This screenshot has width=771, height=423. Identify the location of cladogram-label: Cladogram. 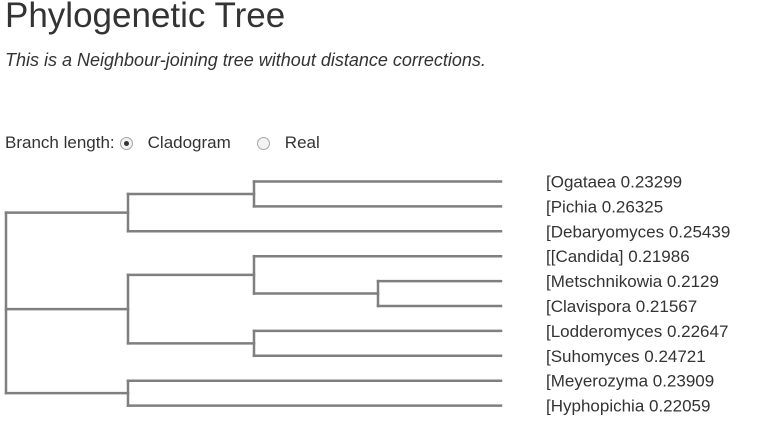
(189, 142).